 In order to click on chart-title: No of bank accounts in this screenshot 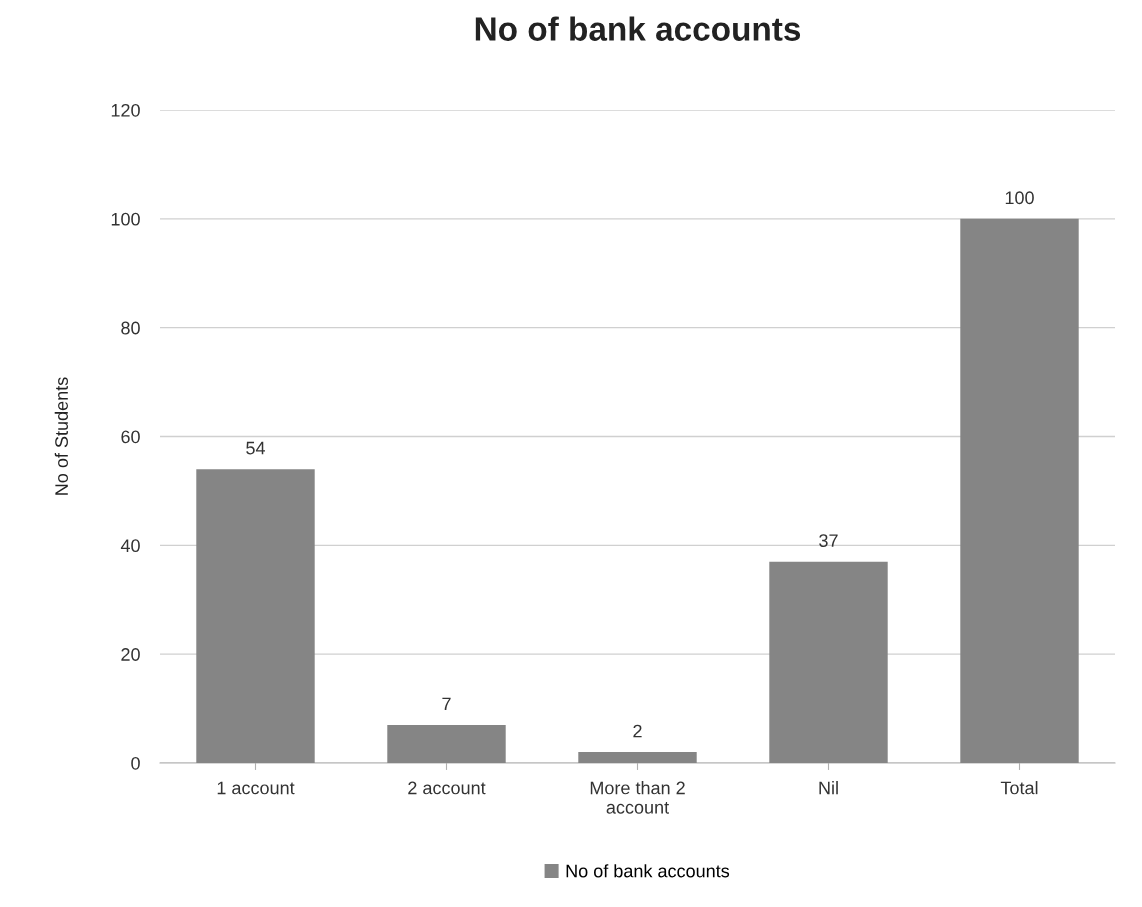, I will do `click(638, 28)`.